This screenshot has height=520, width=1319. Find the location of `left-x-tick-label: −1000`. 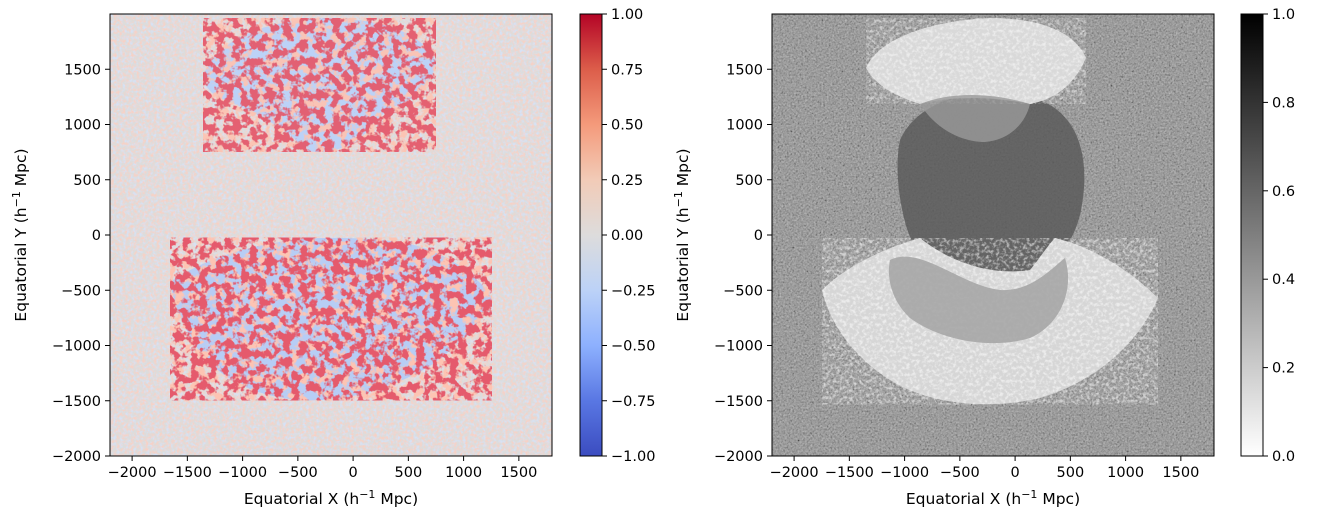

left-x-tick-label: −1000 is located at coordinates (242, 473).